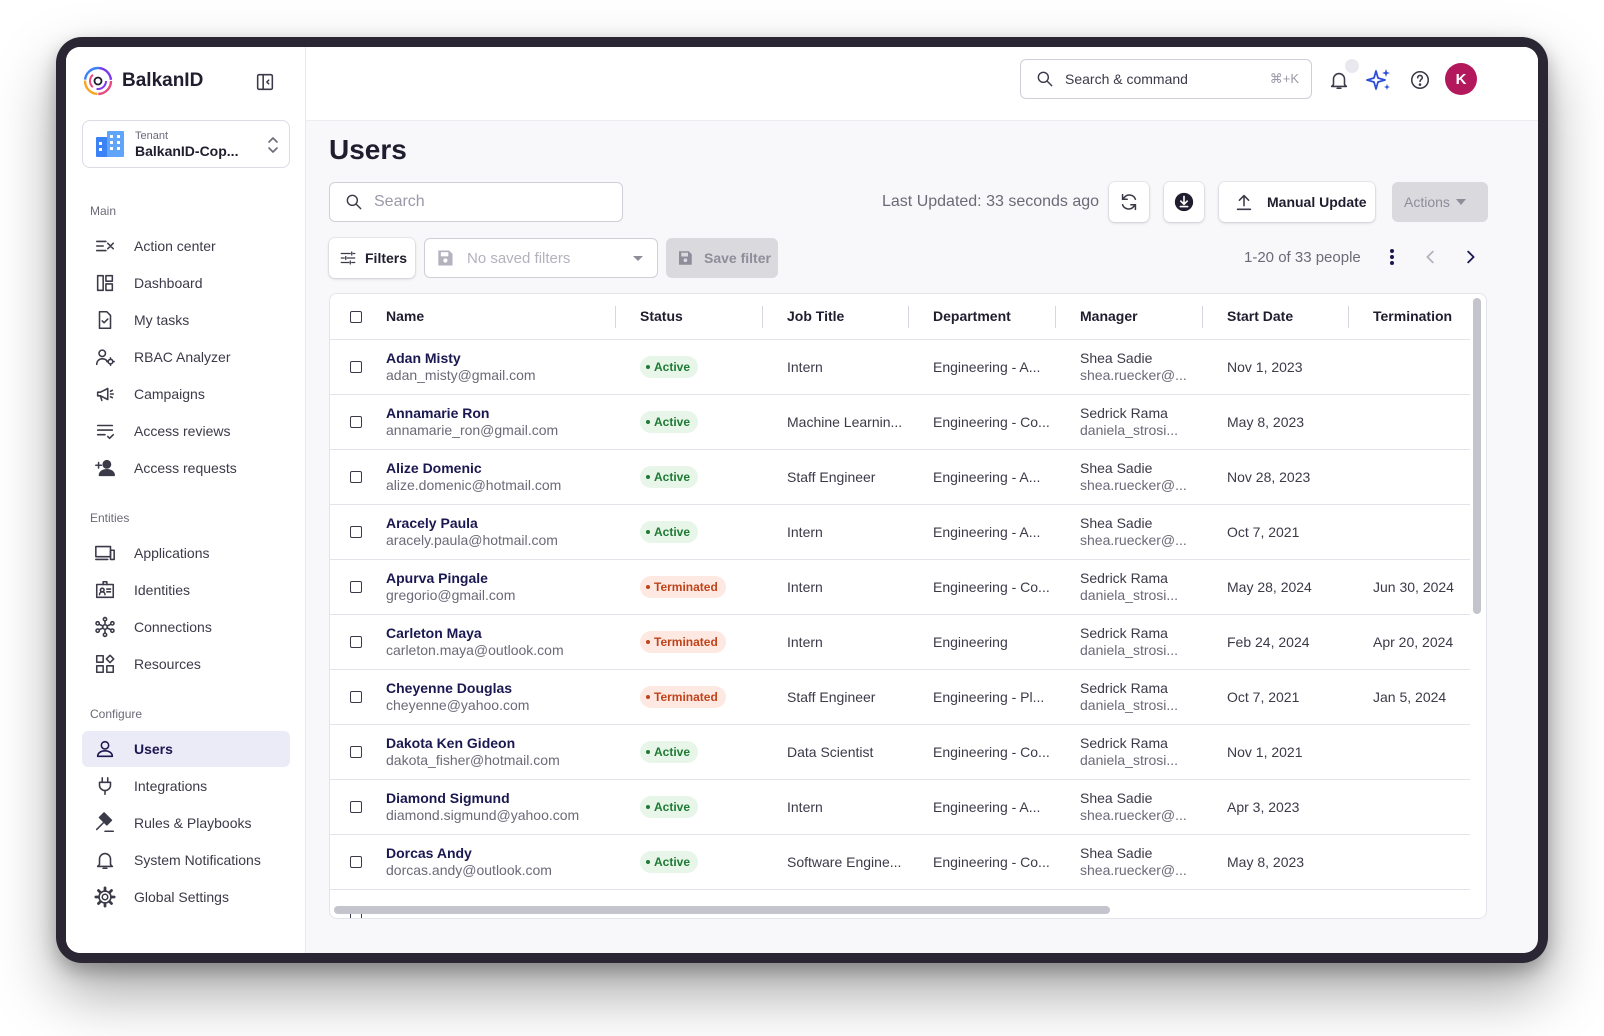 This screenshot has height=1036, width=1604. I want to click on refresh-button, so click(1129, 202).